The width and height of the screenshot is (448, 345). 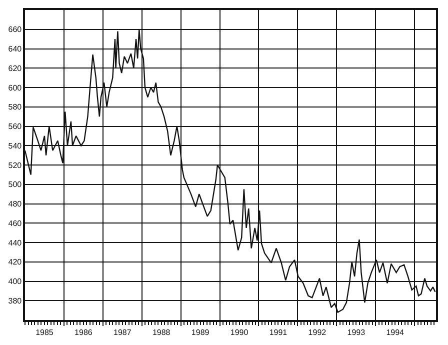 What do you see at coordinates (278, 332) in the screenshot?
I see `x-tick-label: 1991` at bounding box center [278, 332].